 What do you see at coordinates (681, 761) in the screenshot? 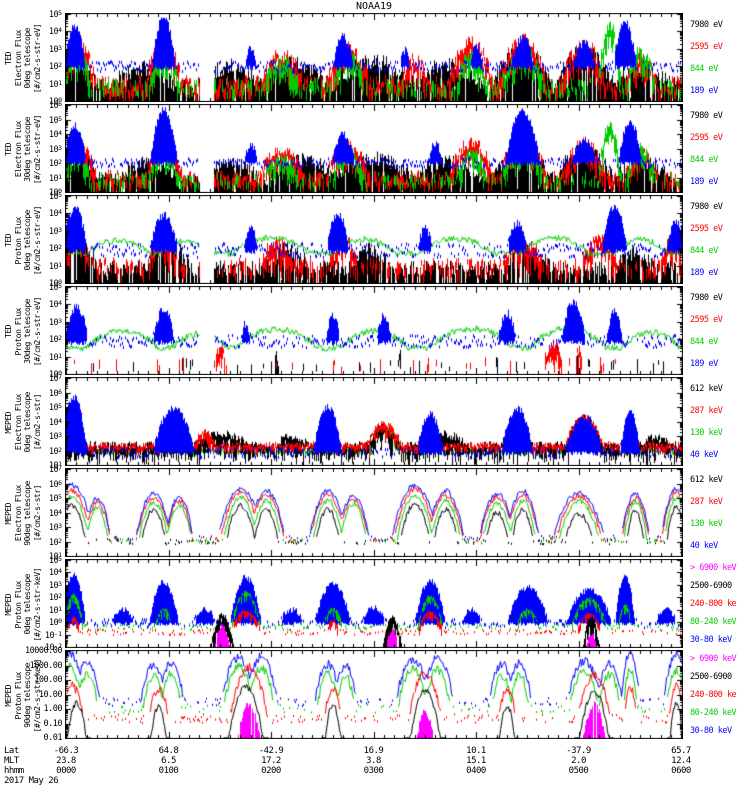
I see `x-tick-mlt: 12.4` at bounding box center [681, 761].